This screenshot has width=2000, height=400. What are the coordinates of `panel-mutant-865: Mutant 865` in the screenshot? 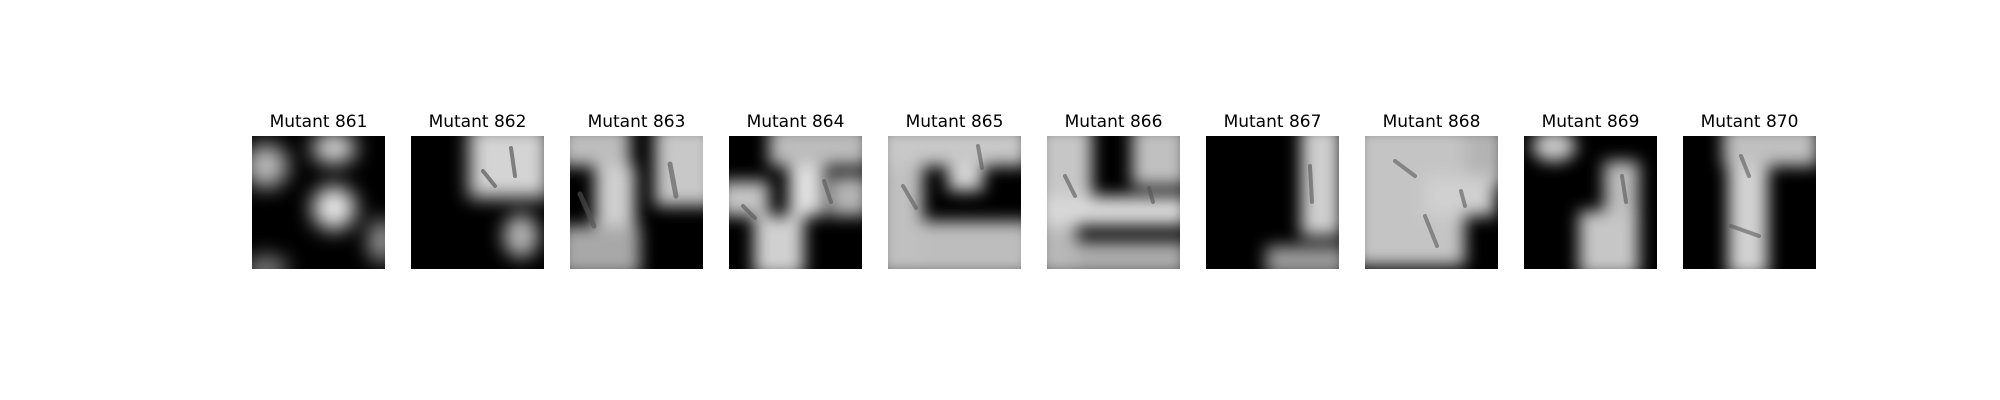 It's located at (954, 191).